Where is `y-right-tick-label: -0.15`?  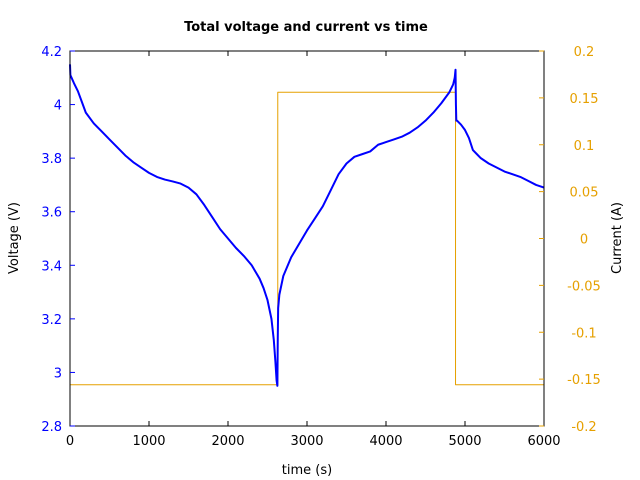
y-right-tick-label: -0.15 is located at coordinates (584, 380).